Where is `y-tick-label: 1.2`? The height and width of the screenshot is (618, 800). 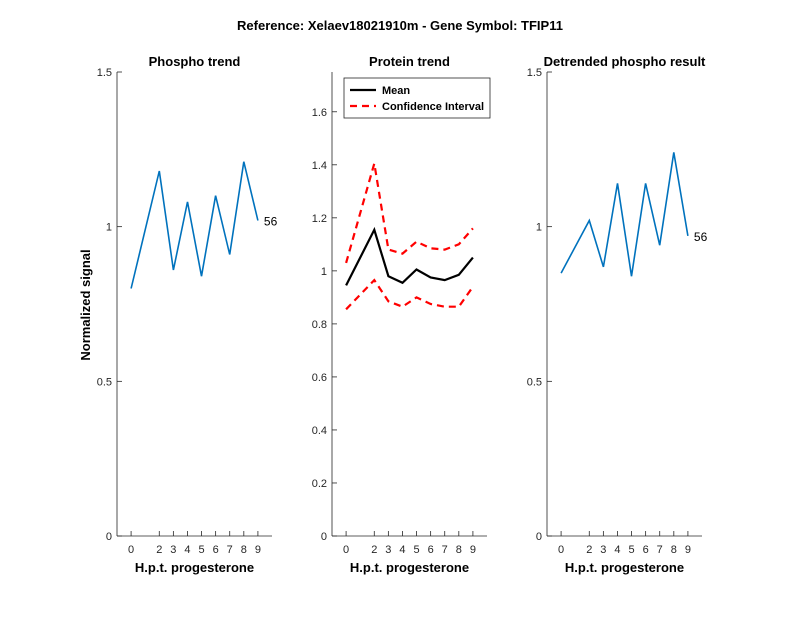 y-tick-label: 1.2 is located at coordinates (319, 219).